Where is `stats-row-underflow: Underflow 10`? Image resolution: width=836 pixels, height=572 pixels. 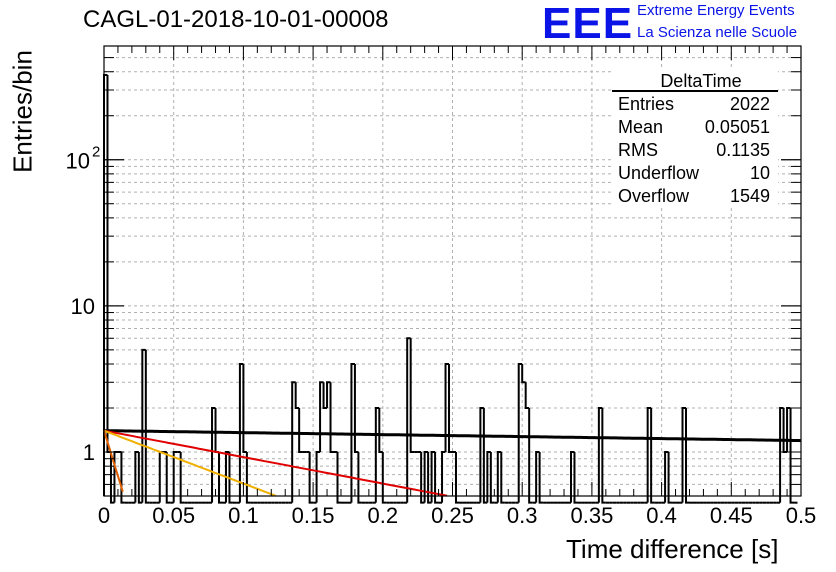
stats-row-underflow: Underflow 10 is located at coordinates (695, 173).